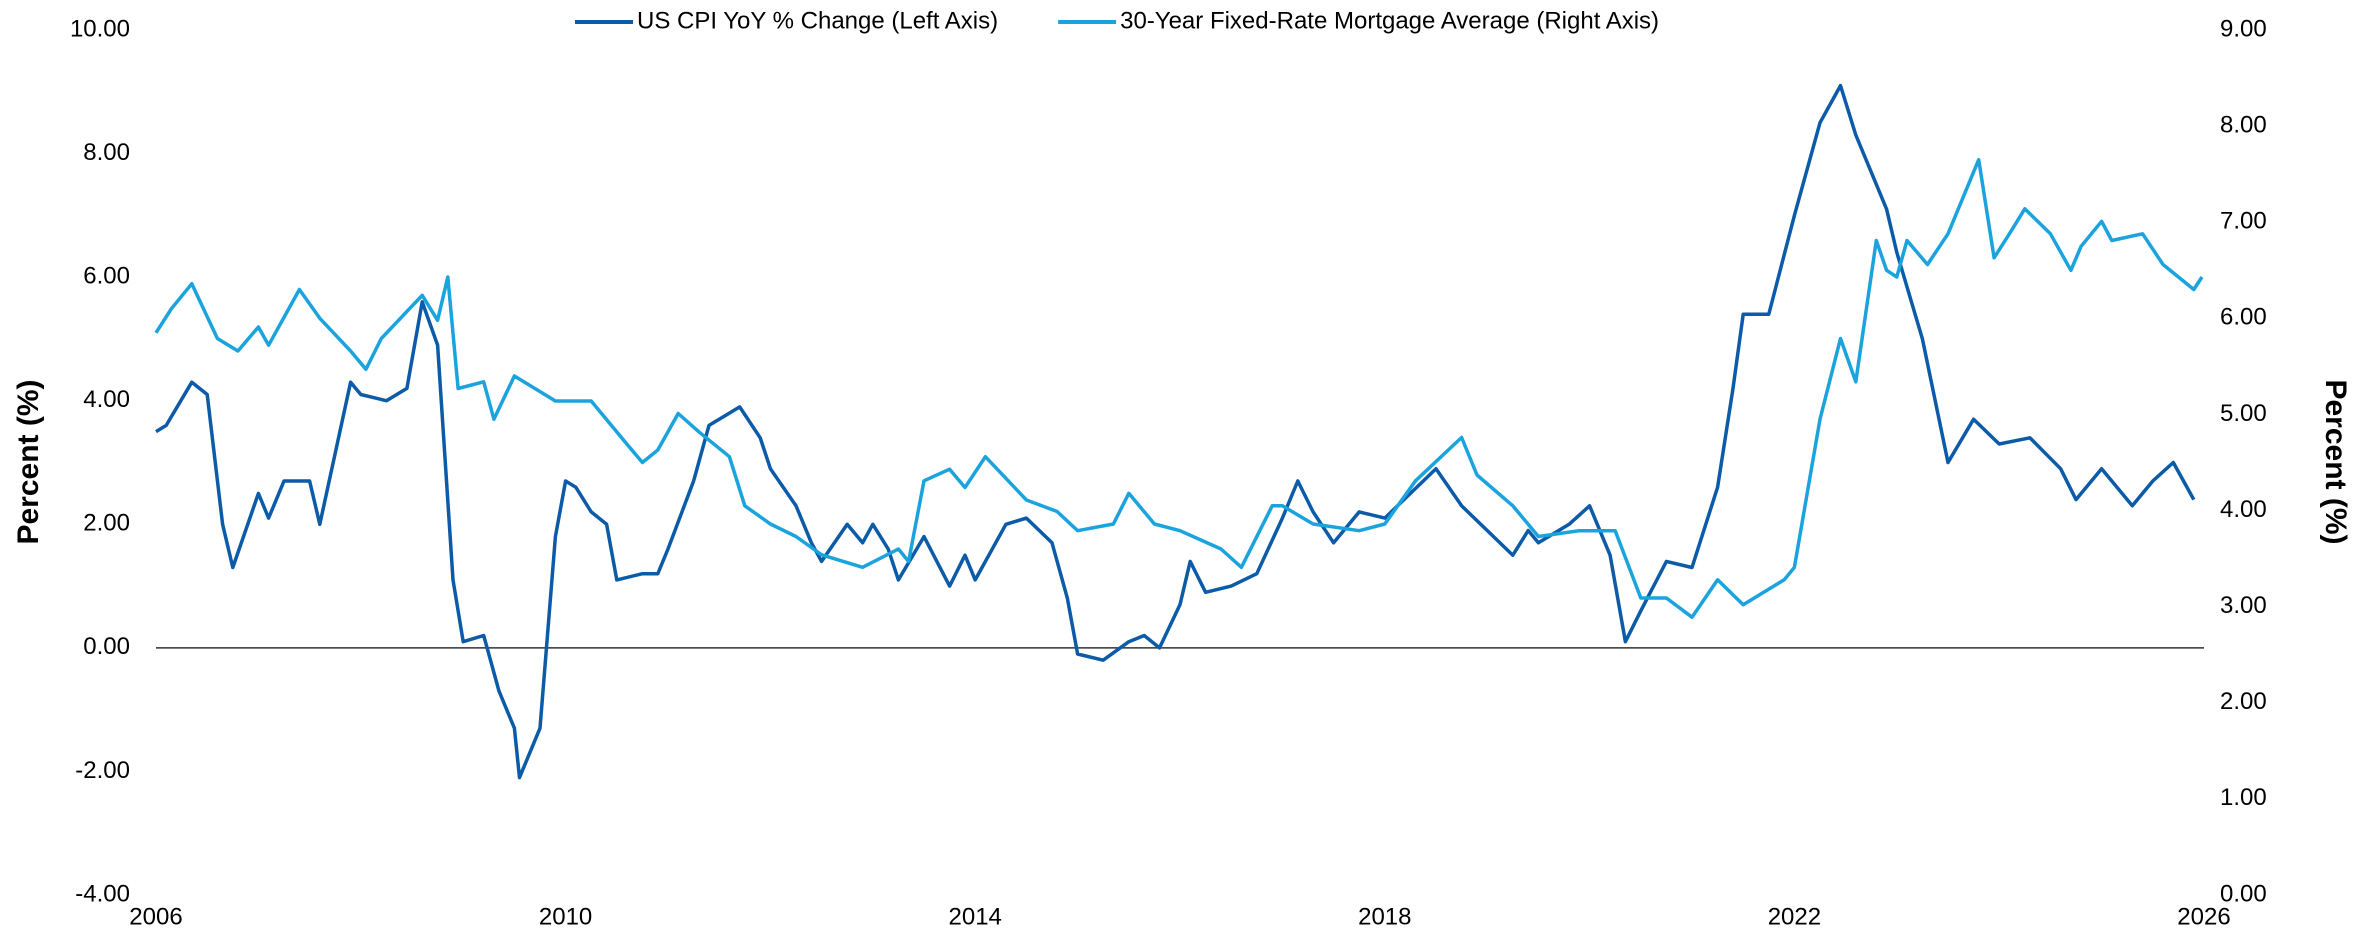  I want to click on y2-tick-label: 0.00, so click(2243, 893).